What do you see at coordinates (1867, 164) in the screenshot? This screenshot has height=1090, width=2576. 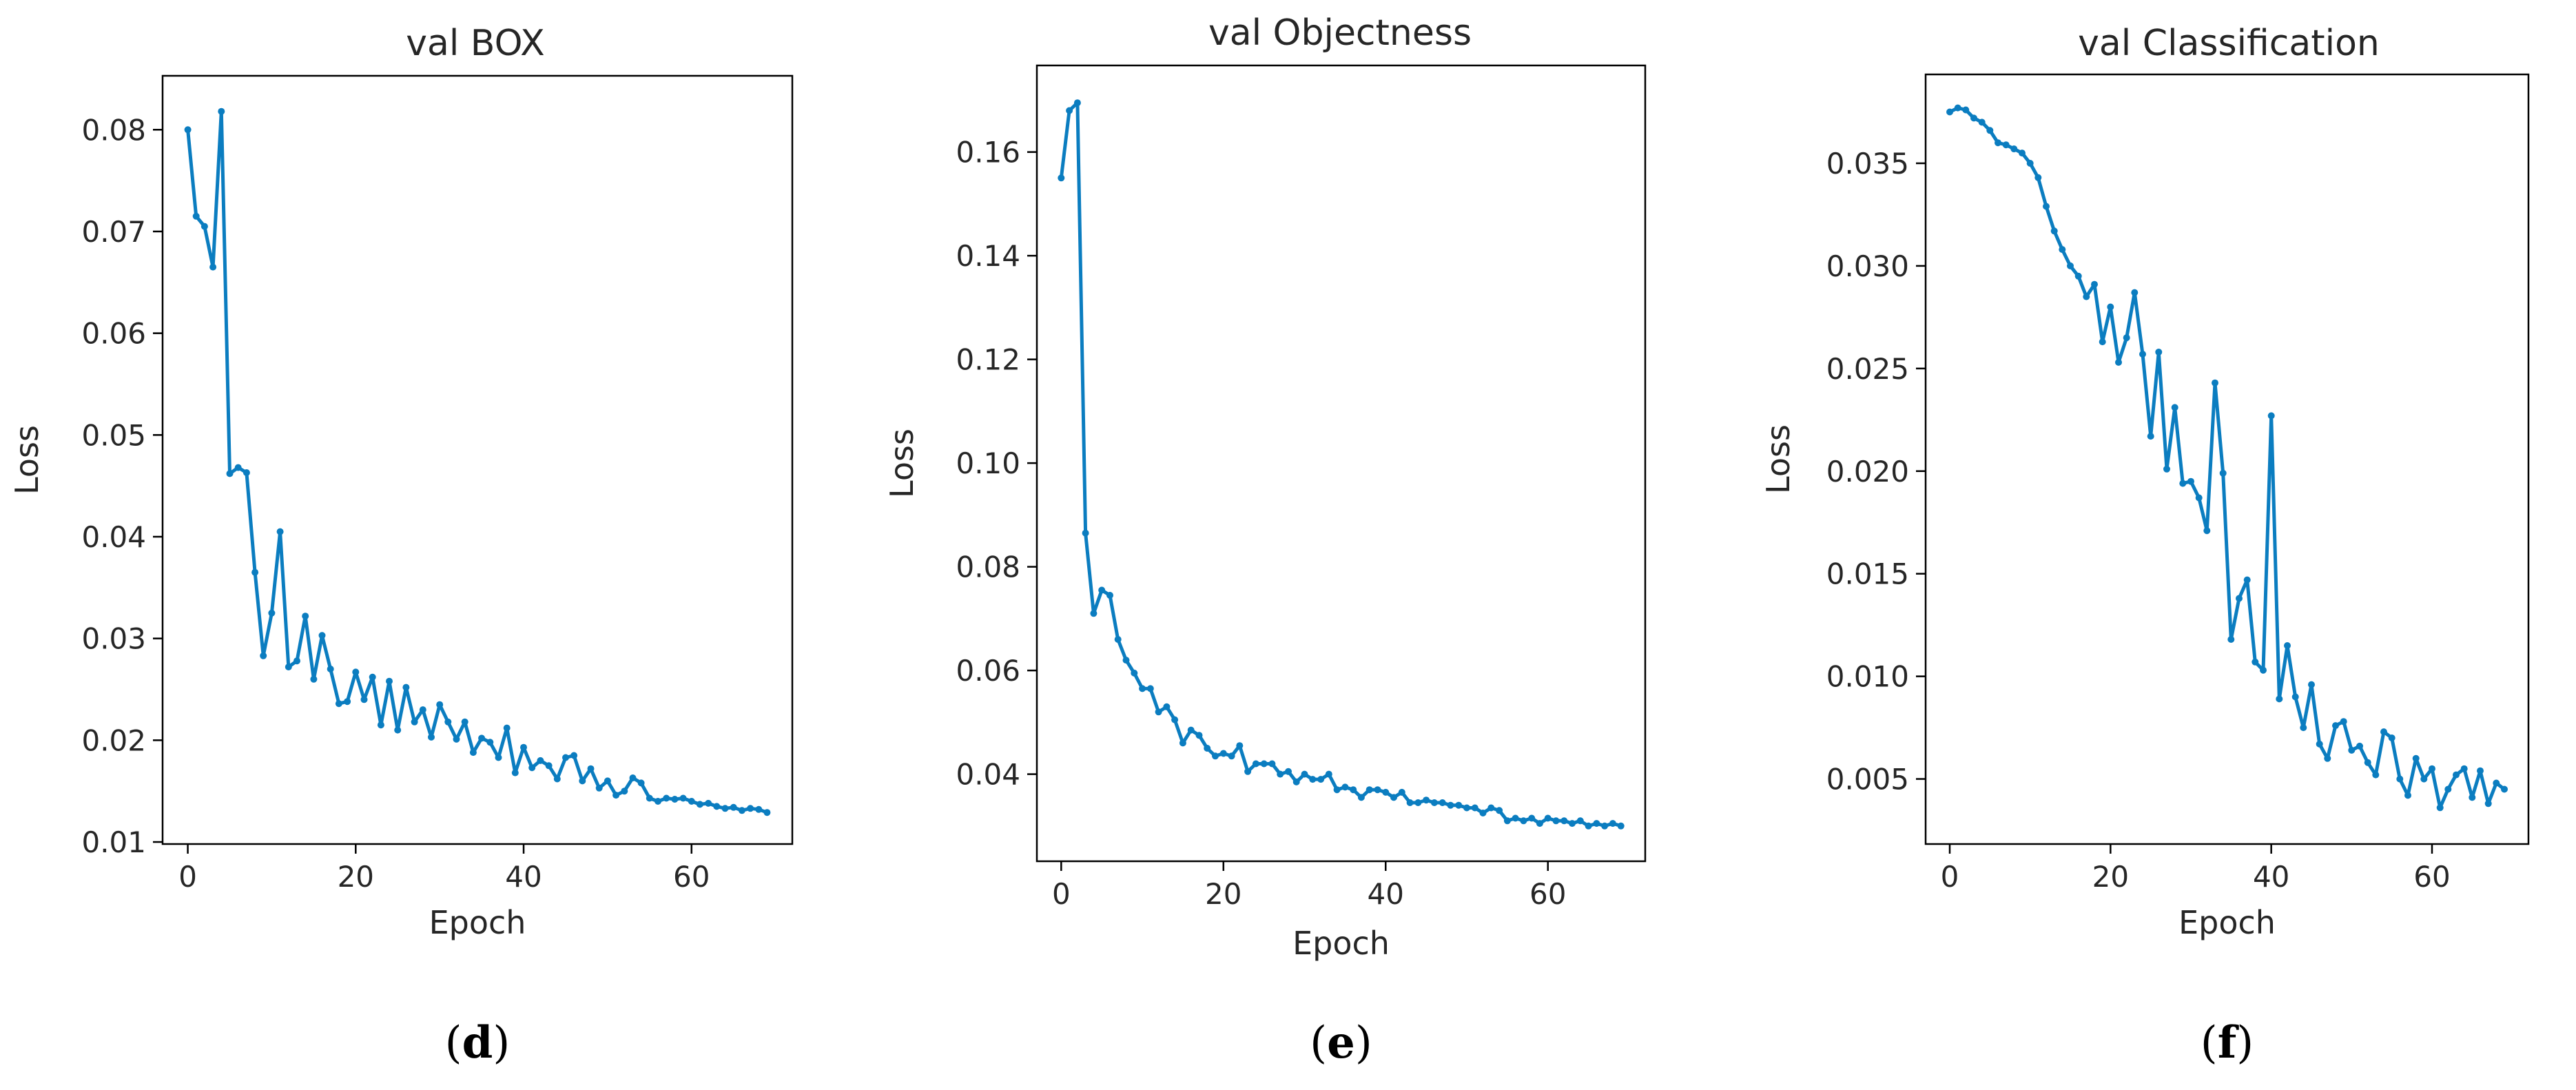 I see `y-tick-label: 0.035` at bounding box center [1867, 164].